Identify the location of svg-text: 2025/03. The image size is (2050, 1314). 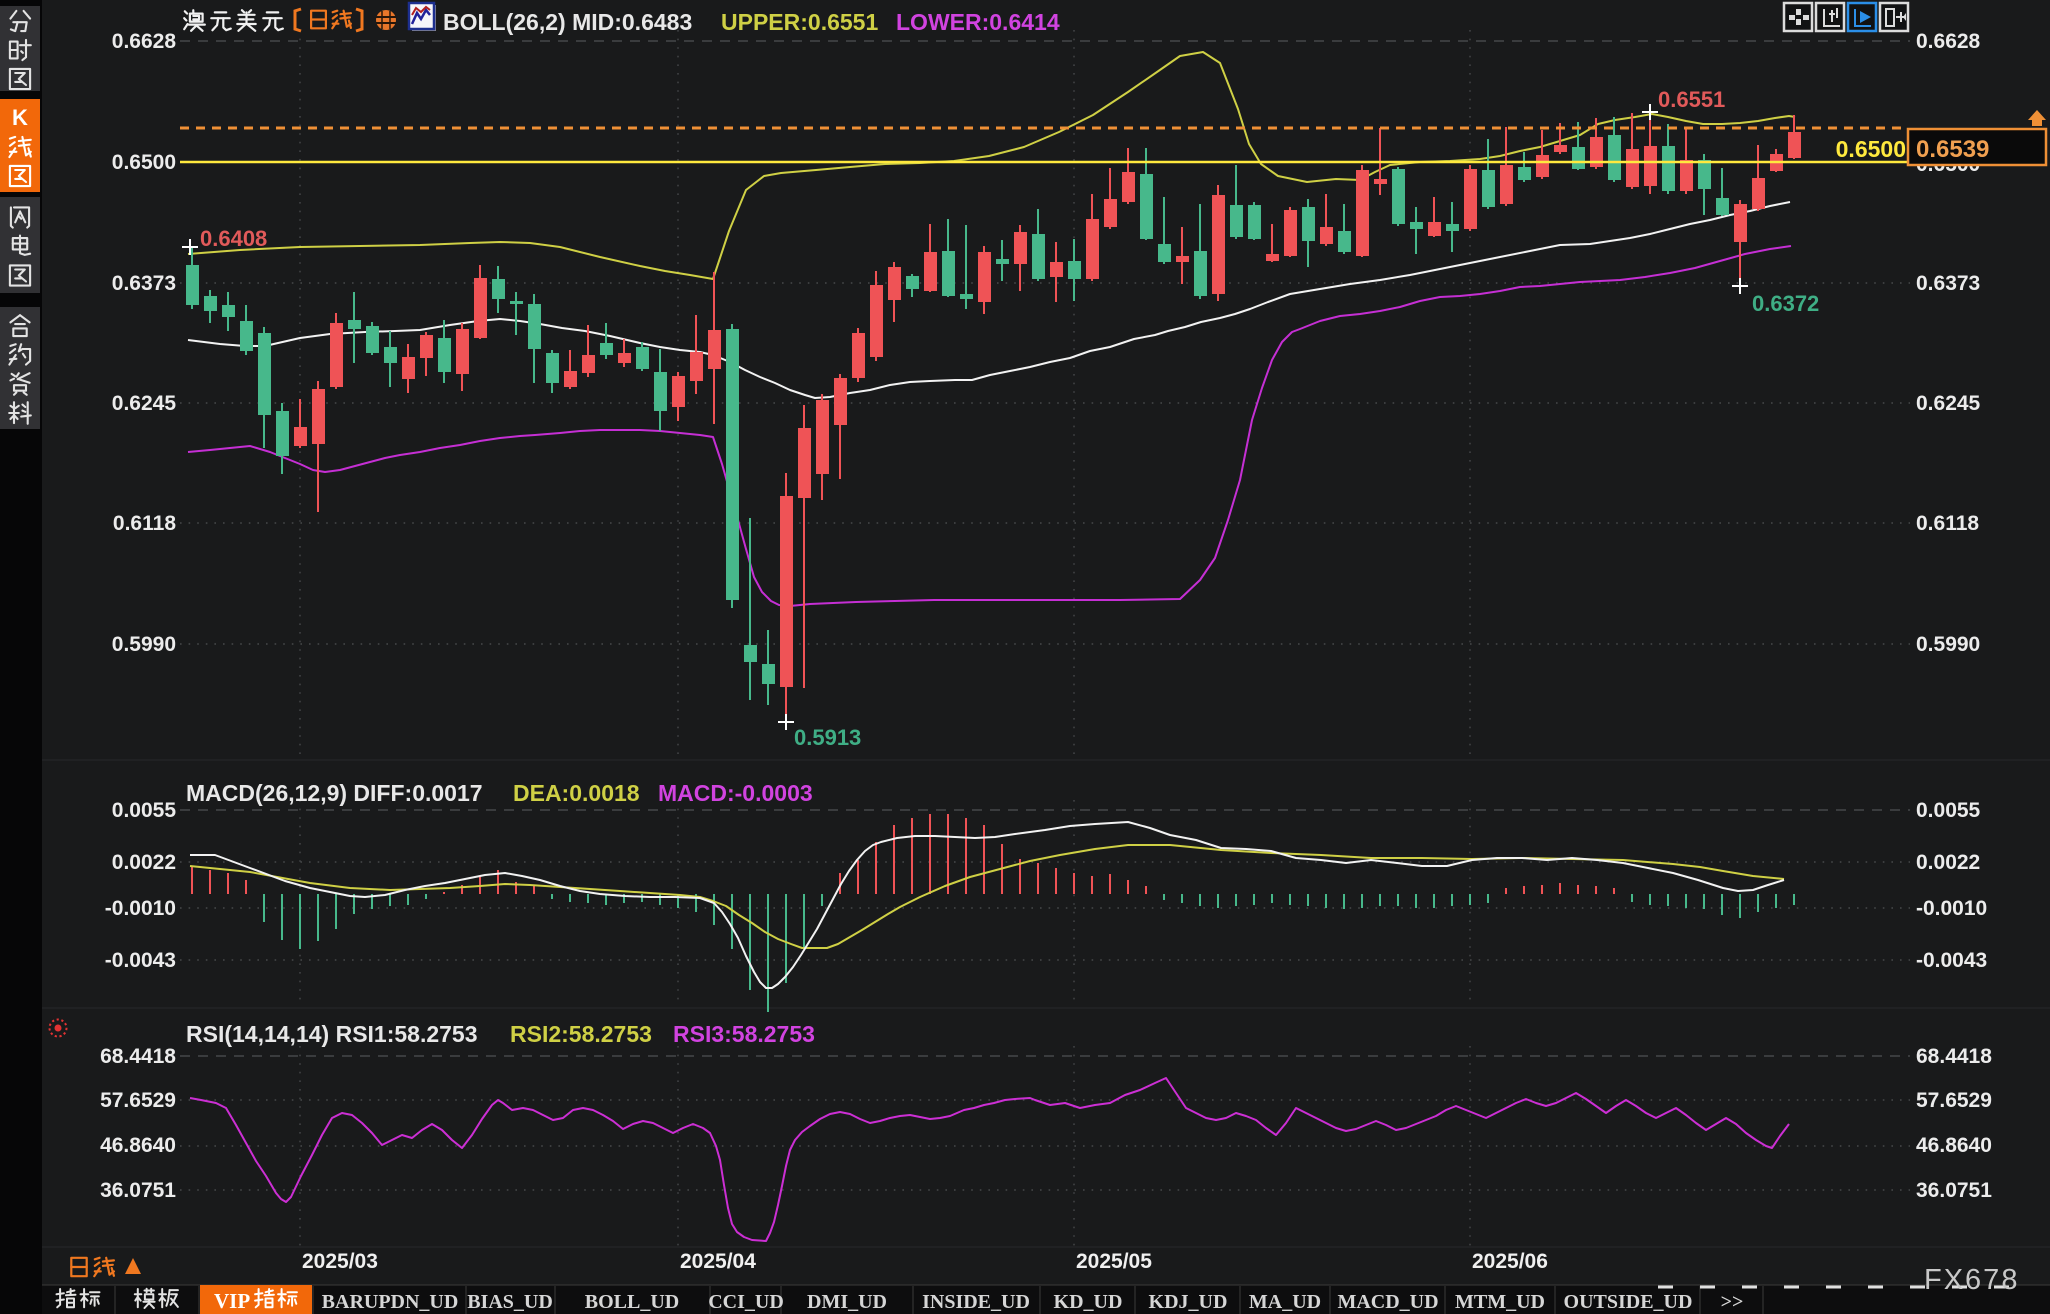
(340, 1261).